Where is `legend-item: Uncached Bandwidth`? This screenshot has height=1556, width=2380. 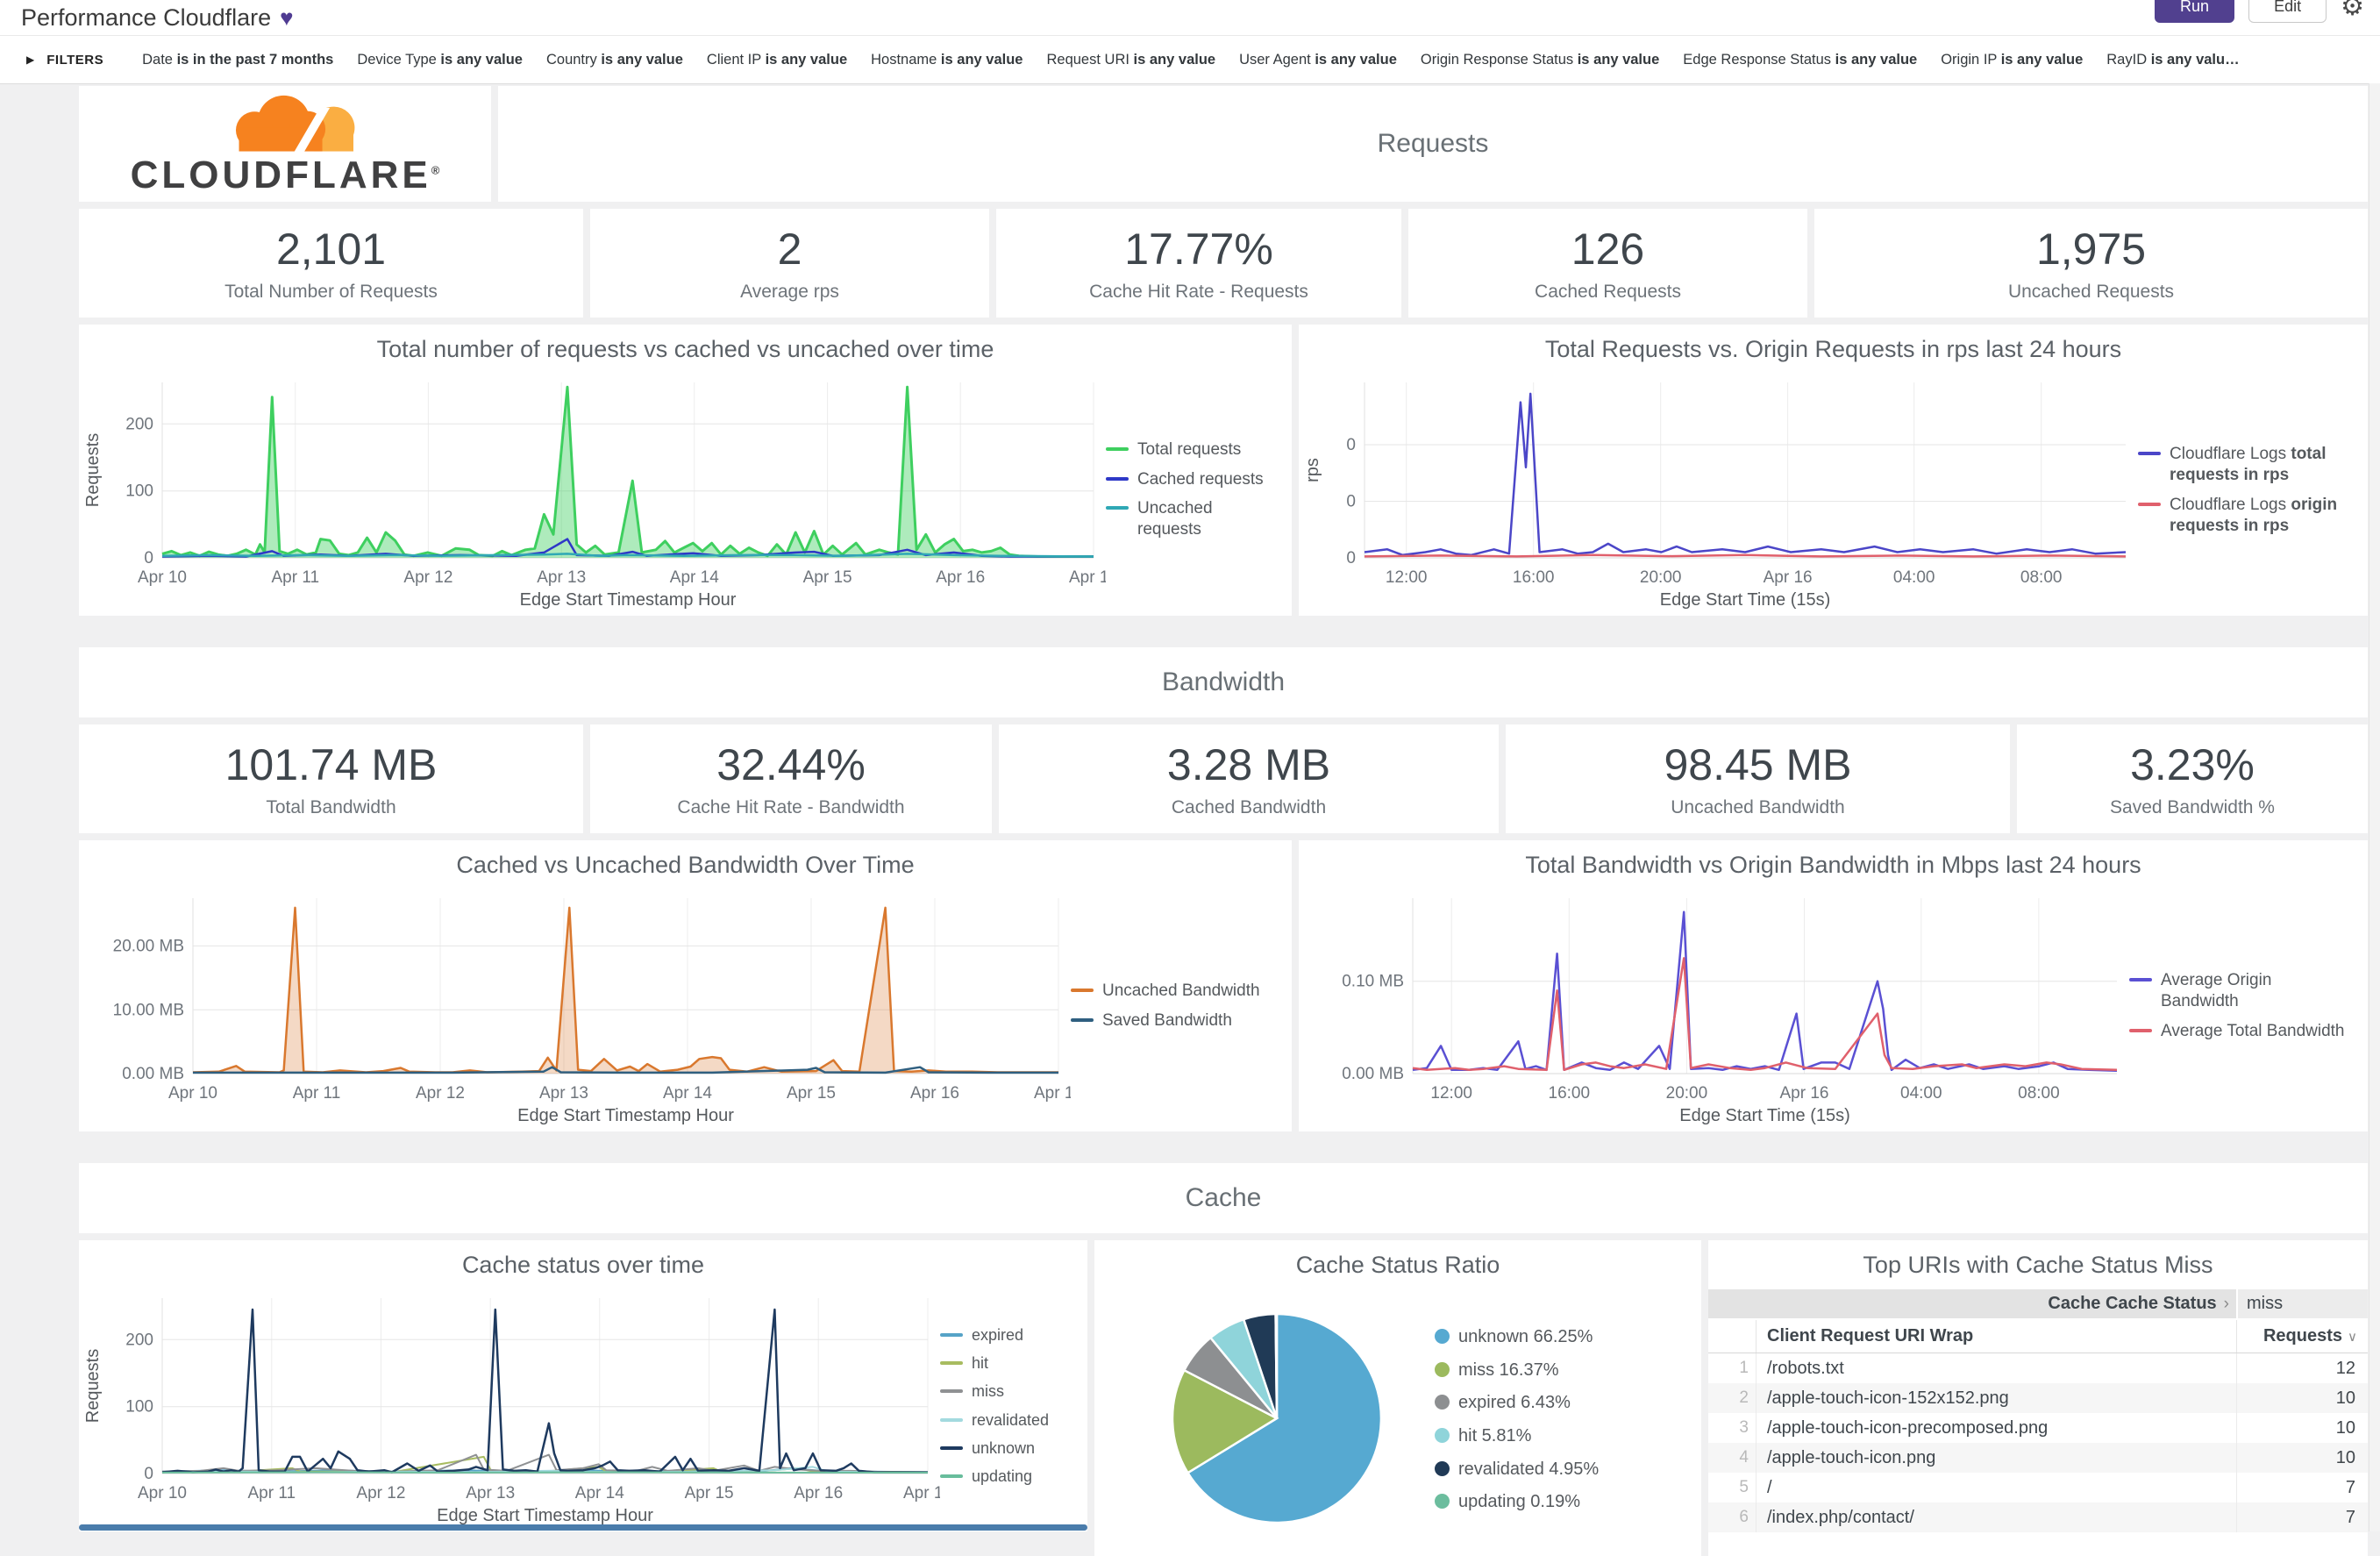 legend-item: Uncached Bandwidth is located at coordinates (1174, 991).